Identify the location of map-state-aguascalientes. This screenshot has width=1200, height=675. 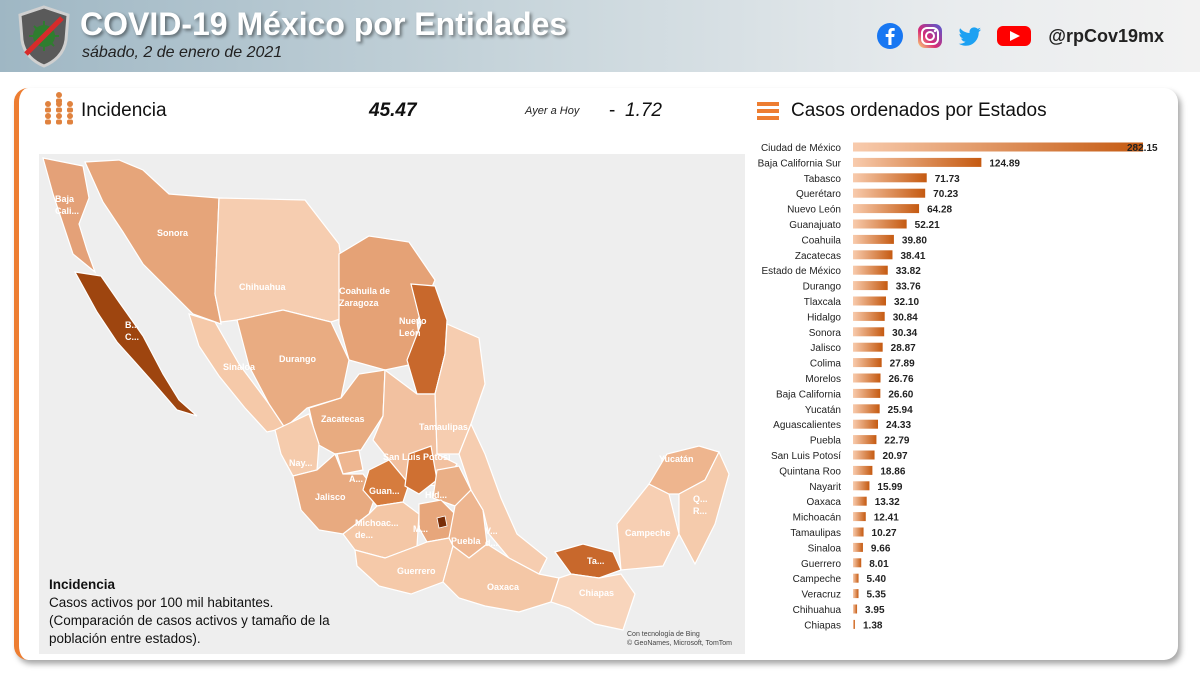
(350, 462).